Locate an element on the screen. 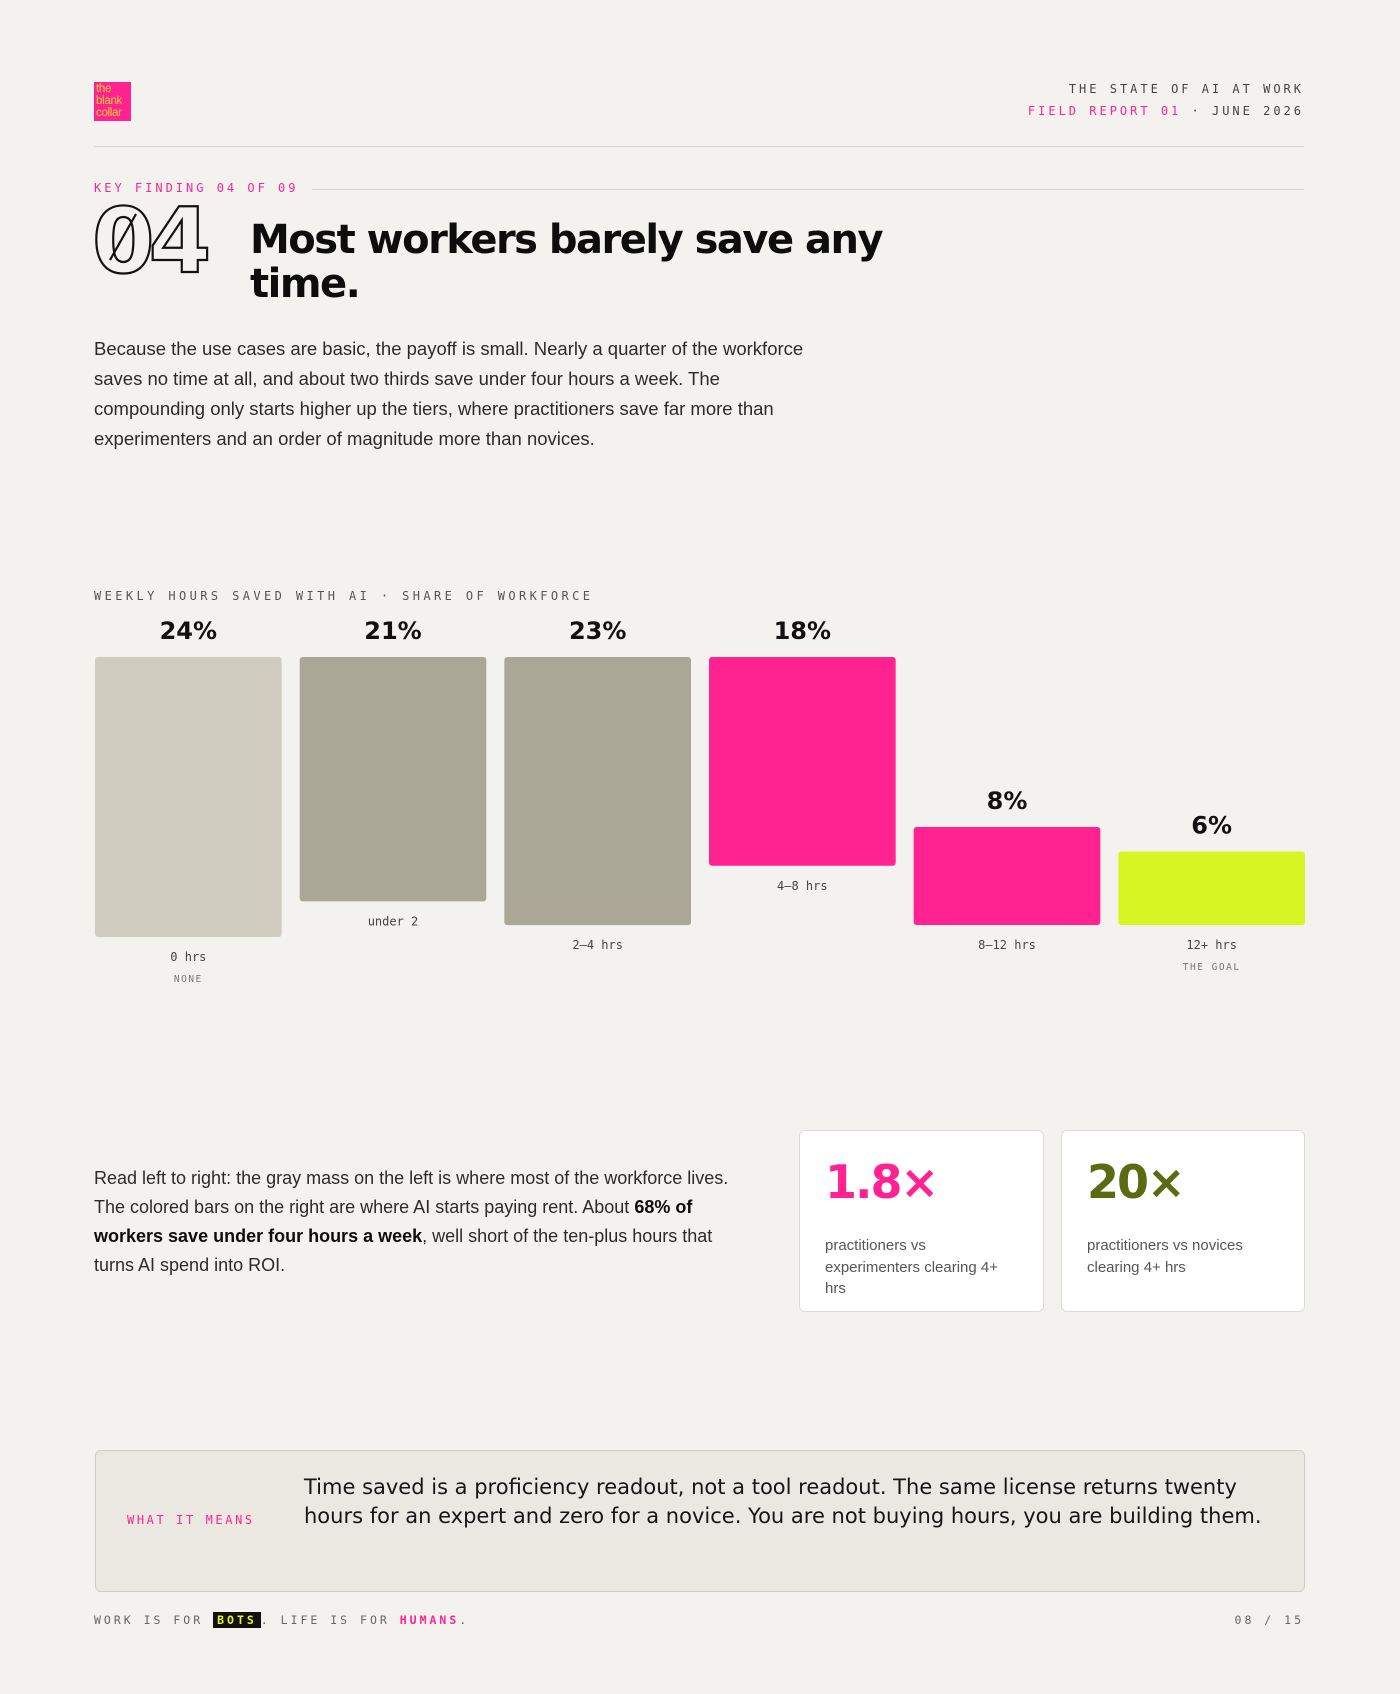  stat-value: 1.8× is located at coordinates (882, 1182).